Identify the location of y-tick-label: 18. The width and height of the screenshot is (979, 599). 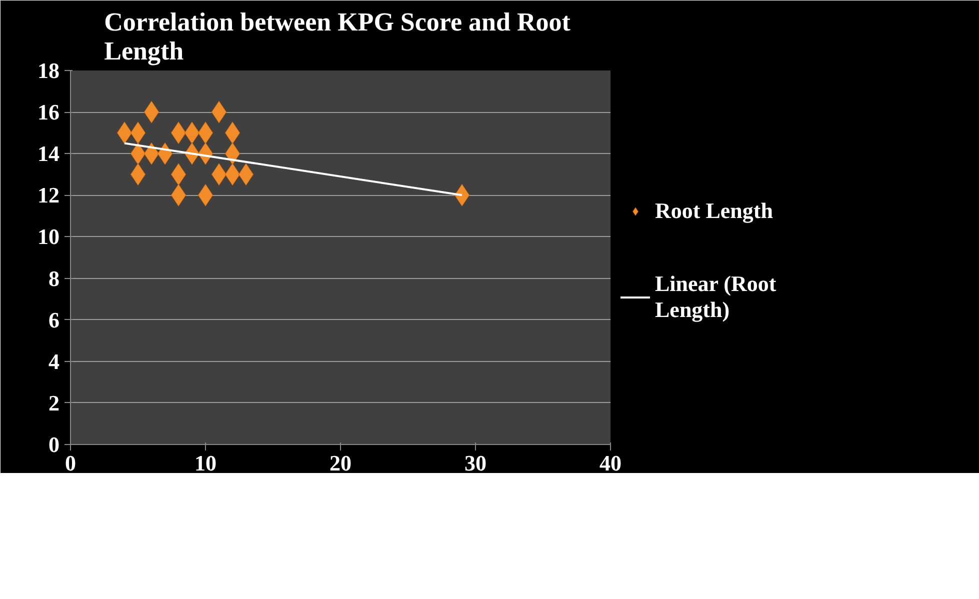
(49, 70).